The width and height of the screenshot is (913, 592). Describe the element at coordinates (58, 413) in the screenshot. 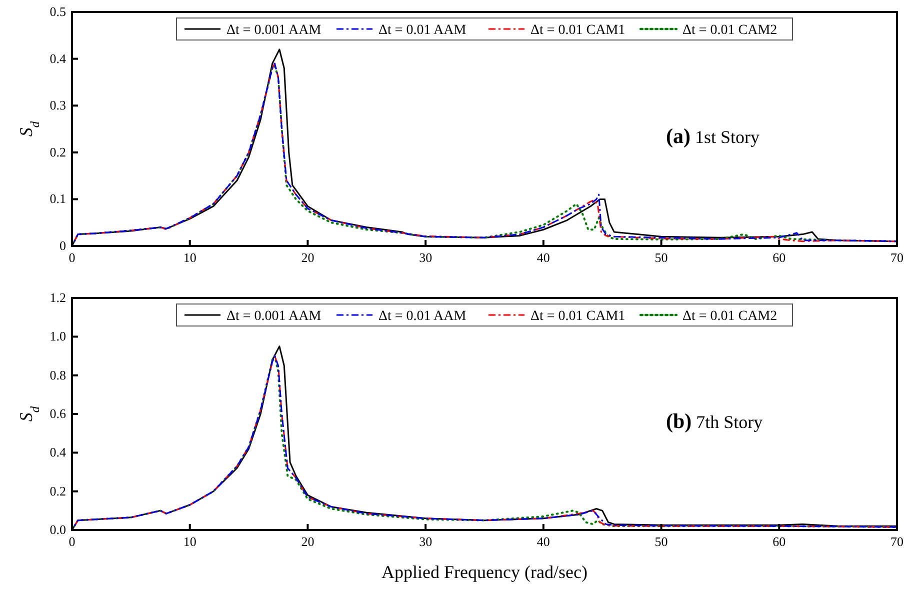

I see `y-tick-label: 0.6` at that location.